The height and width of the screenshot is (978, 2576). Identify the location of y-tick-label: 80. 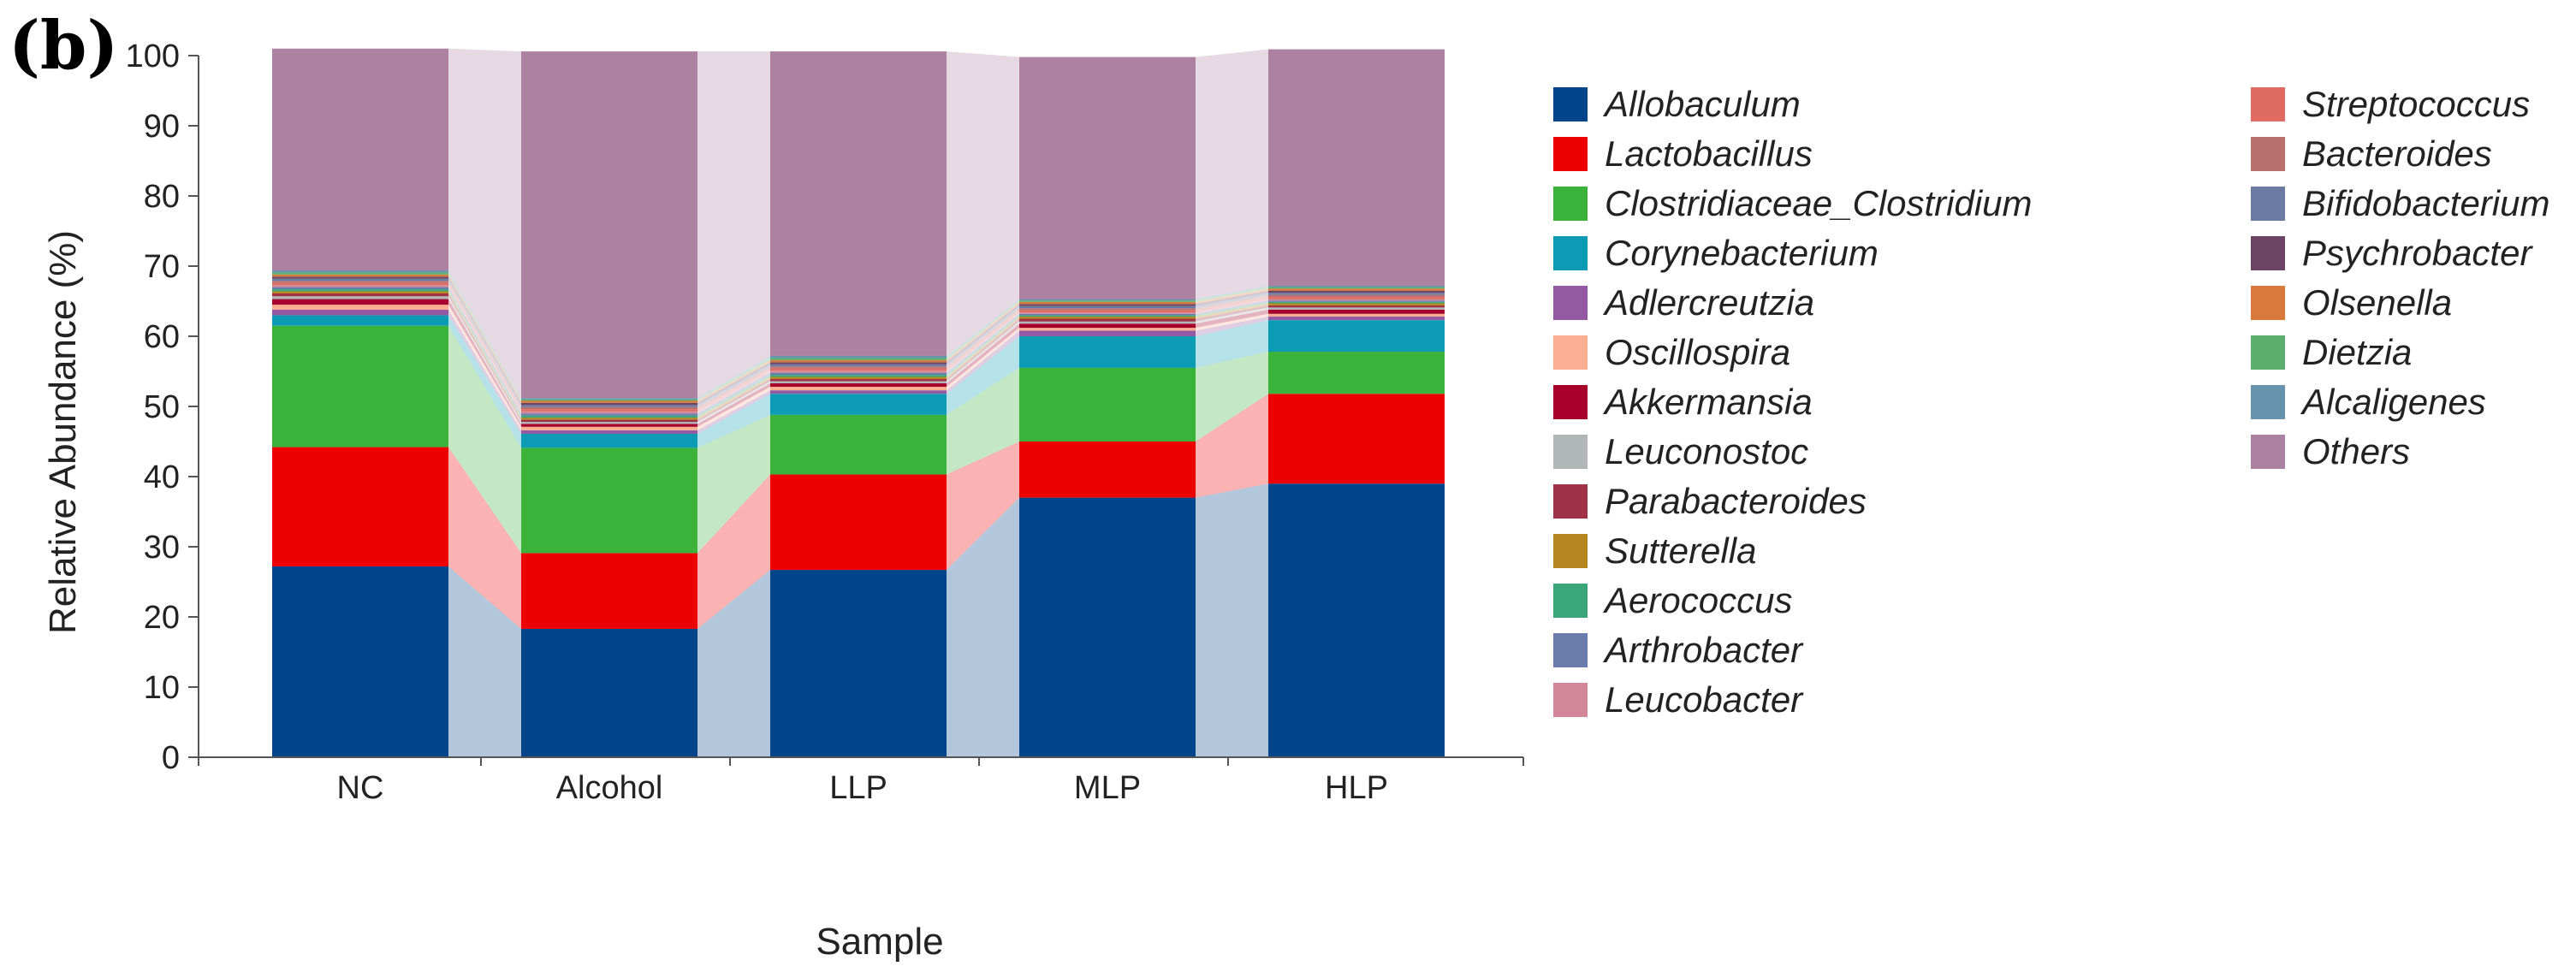
(162, 197).